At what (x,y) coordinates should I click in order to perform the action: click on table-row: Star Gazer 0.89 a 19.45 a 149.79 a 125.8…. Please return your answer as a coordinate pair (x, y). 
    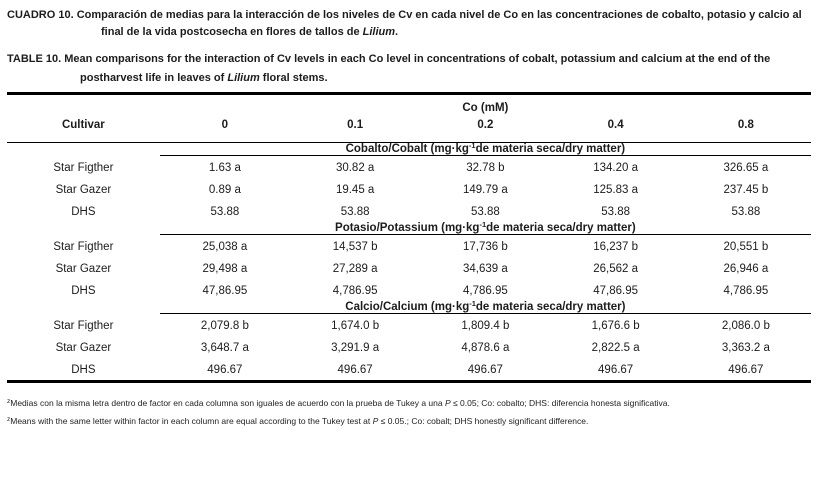
    Looking at the image, I should click on (409, 189).